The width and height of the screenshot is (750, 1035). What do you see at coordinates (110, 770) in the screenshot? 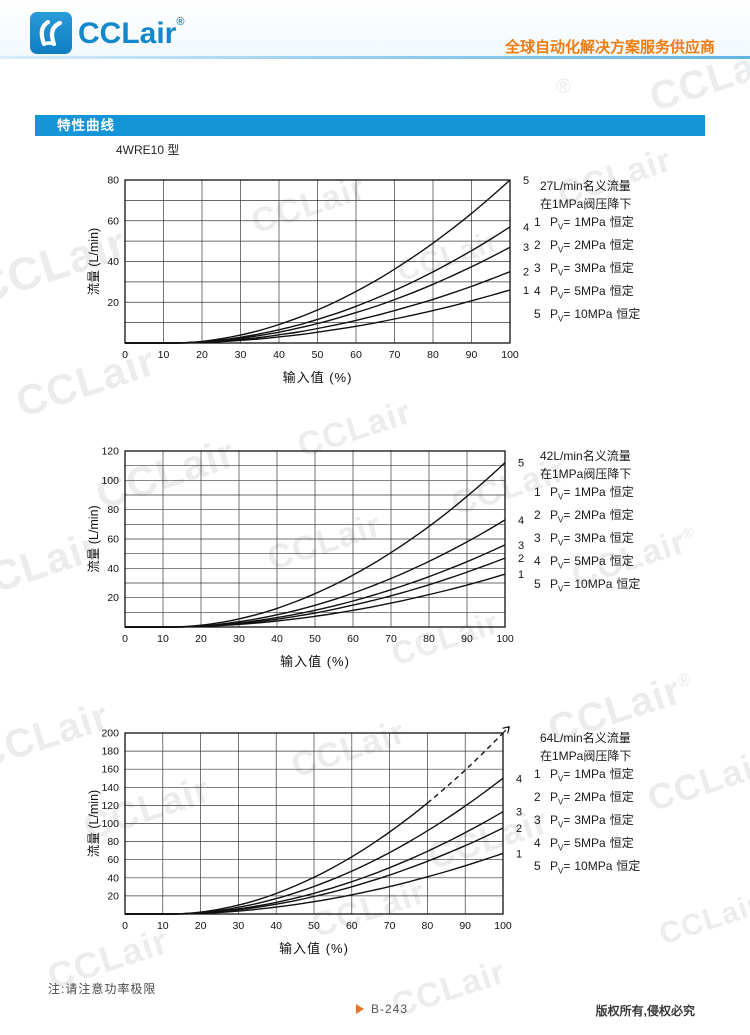
I see `y-tick-label: 160` at bounding box center [110, 770].